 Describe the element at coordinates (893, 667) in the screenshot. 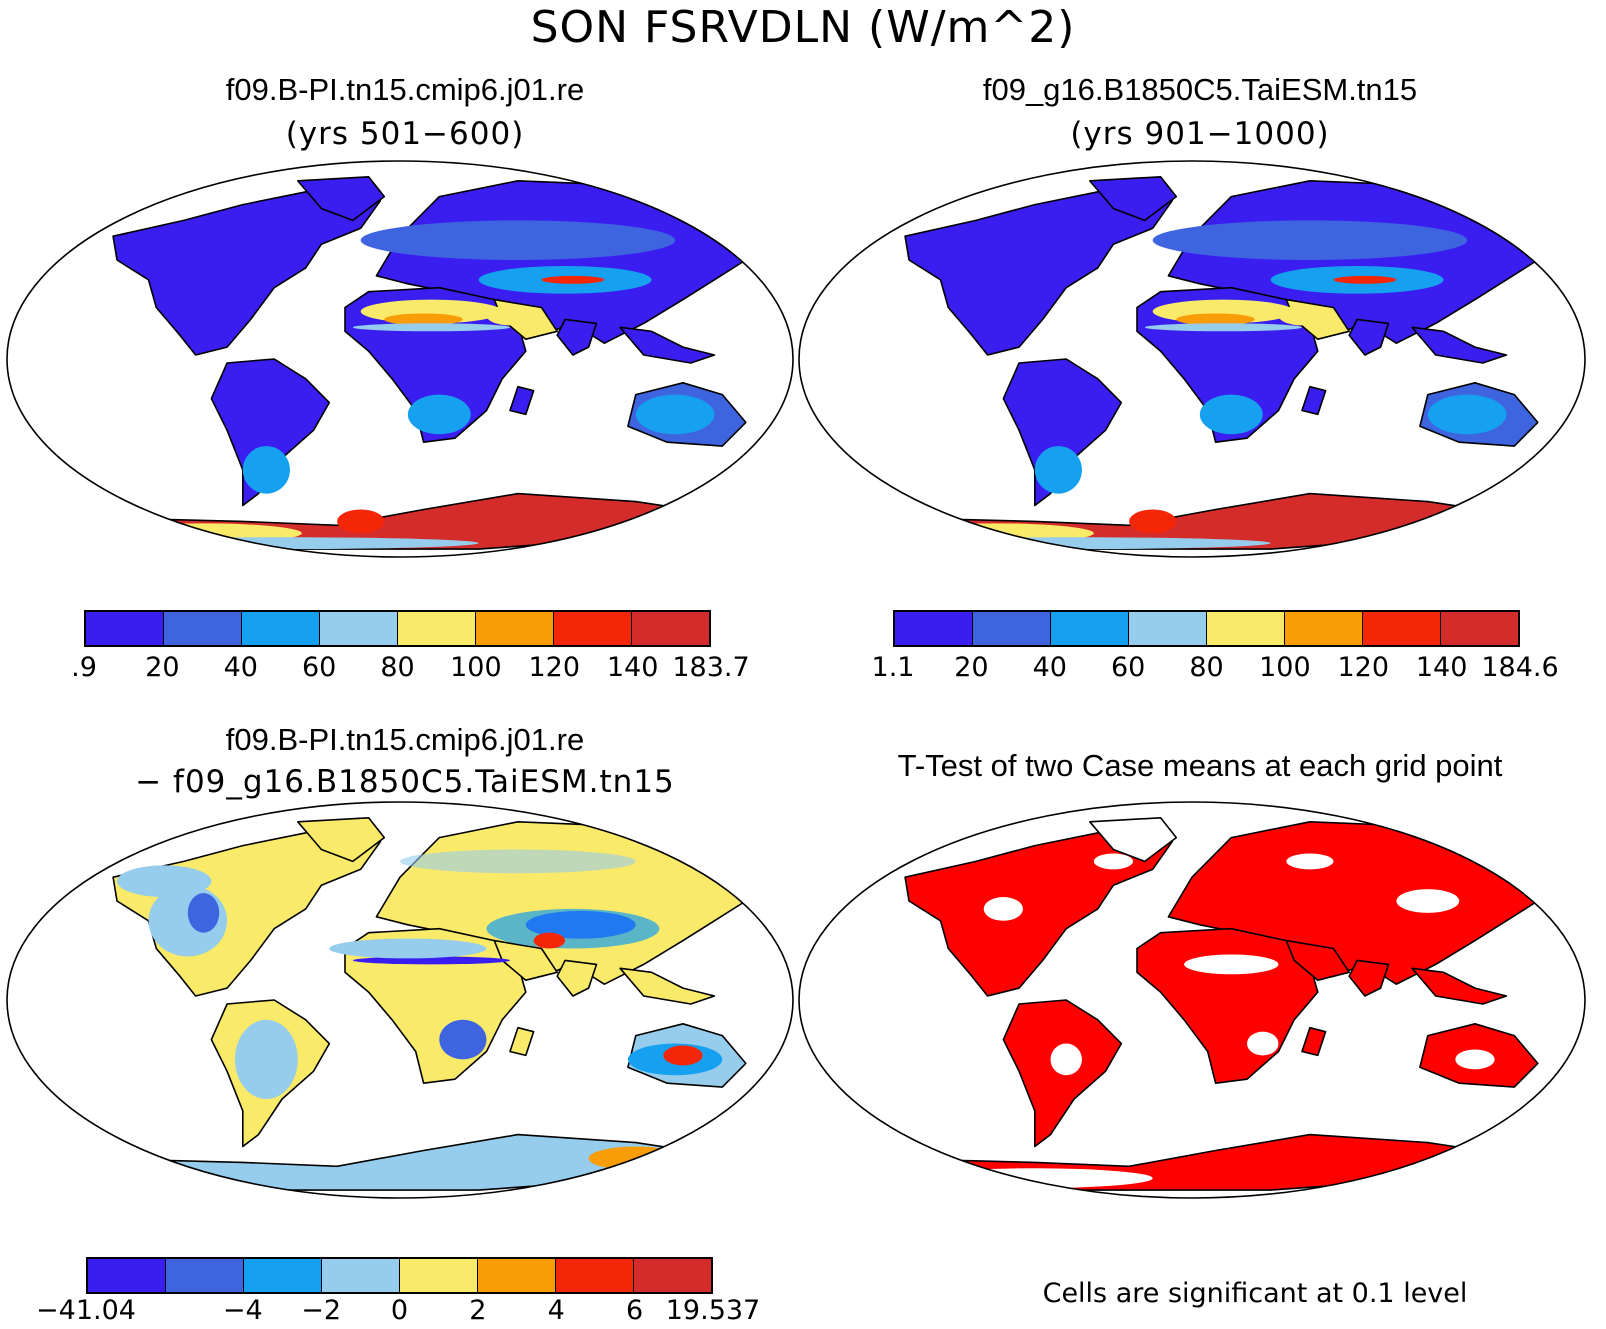

I see `colorbar-tick-label: 1.1` at that location.